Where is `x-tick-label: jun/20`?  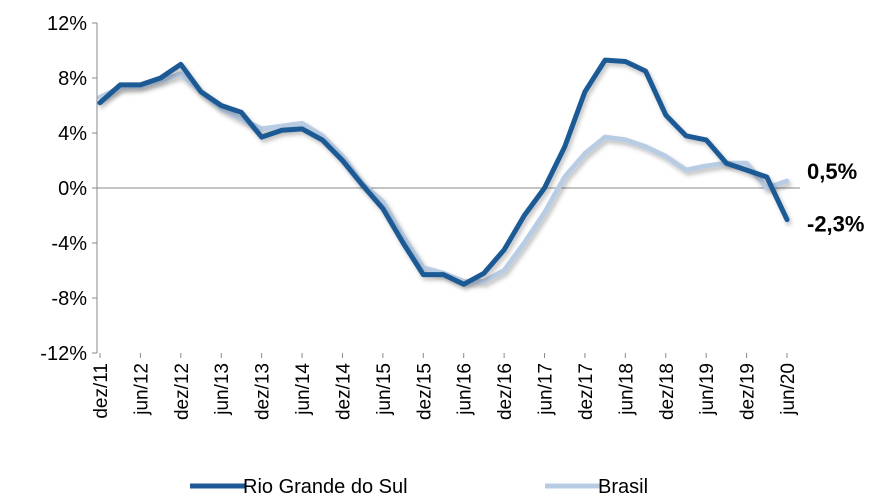 x-tick-label: jun/20 is located at coordinates (788, 389).